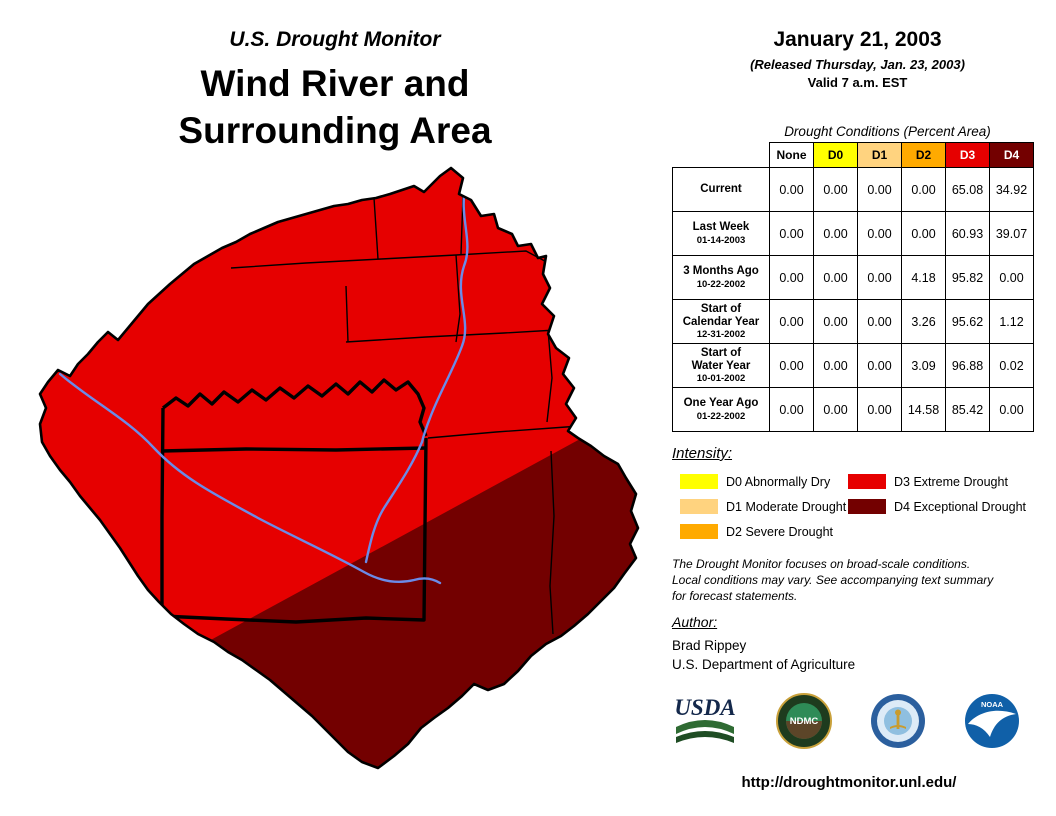  What do you see at coordinates (857, 64) in the screenshot?
I see `release-date: (Released Thursday, Jan. 23, 2003)` at bounding box center [857, 64].